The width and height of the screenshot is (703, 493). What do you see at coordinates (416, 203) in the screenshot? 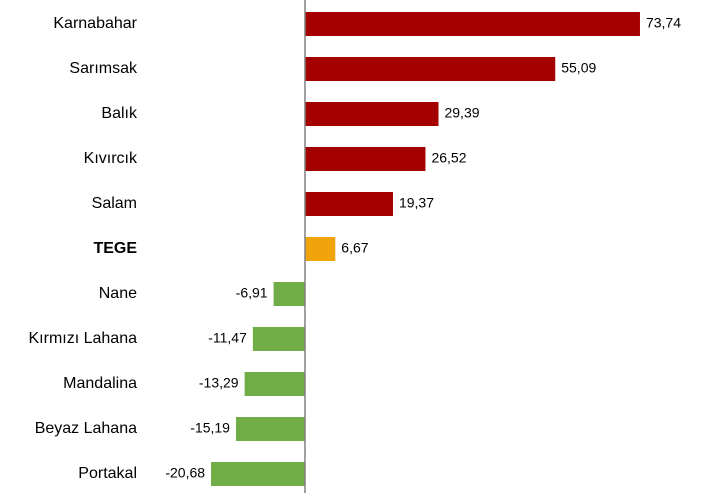
I see `data-label: 19,37` at bounding box center [416, 203].